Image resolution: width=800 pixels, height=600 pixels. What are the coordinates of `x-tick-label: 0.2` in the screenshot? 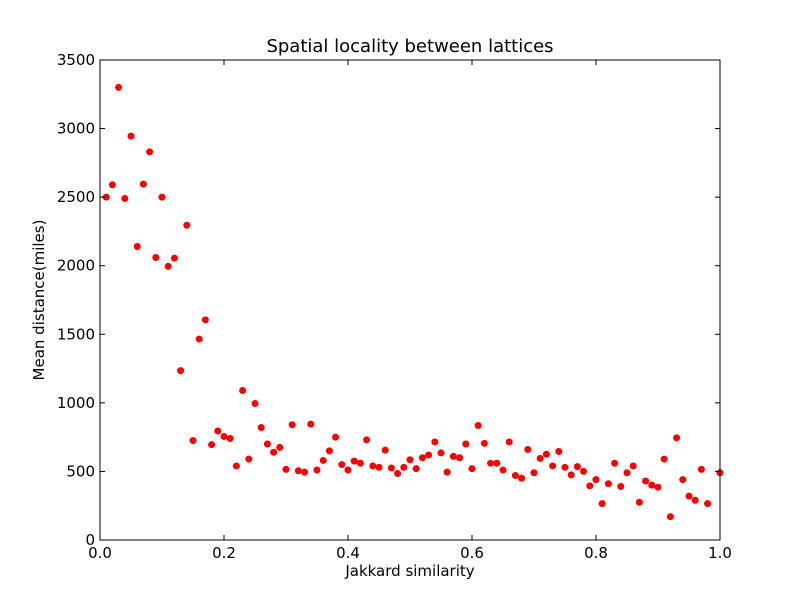 It's located at (224, 553).